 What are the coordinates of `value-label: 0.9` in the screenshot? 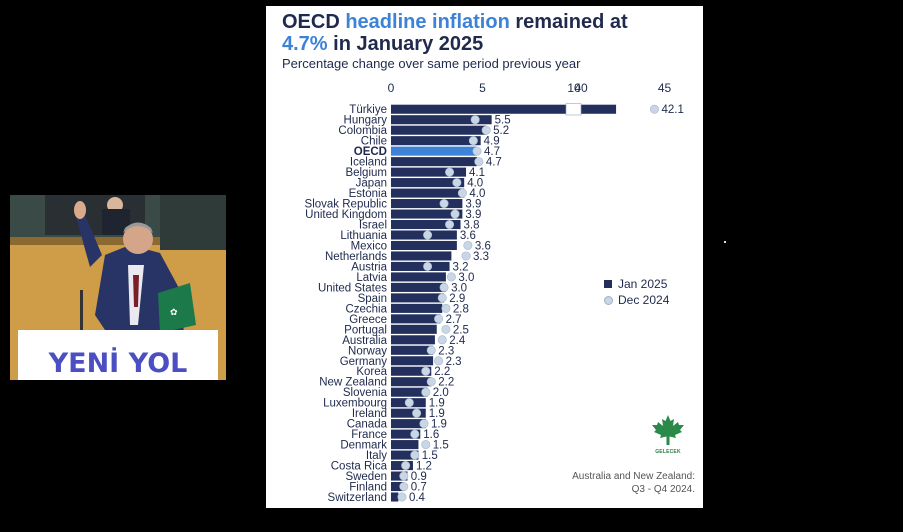 It's located at (419, 477).